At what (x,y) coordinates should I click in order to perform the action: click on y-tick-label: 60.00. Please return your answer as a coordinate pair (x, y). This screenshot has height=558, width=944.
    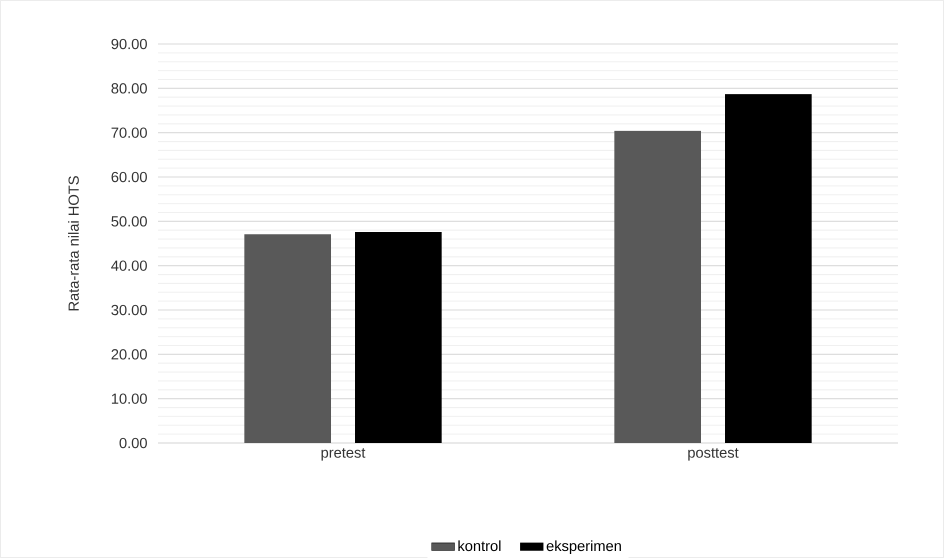
    Looking at the image, I should click on (129, 177).